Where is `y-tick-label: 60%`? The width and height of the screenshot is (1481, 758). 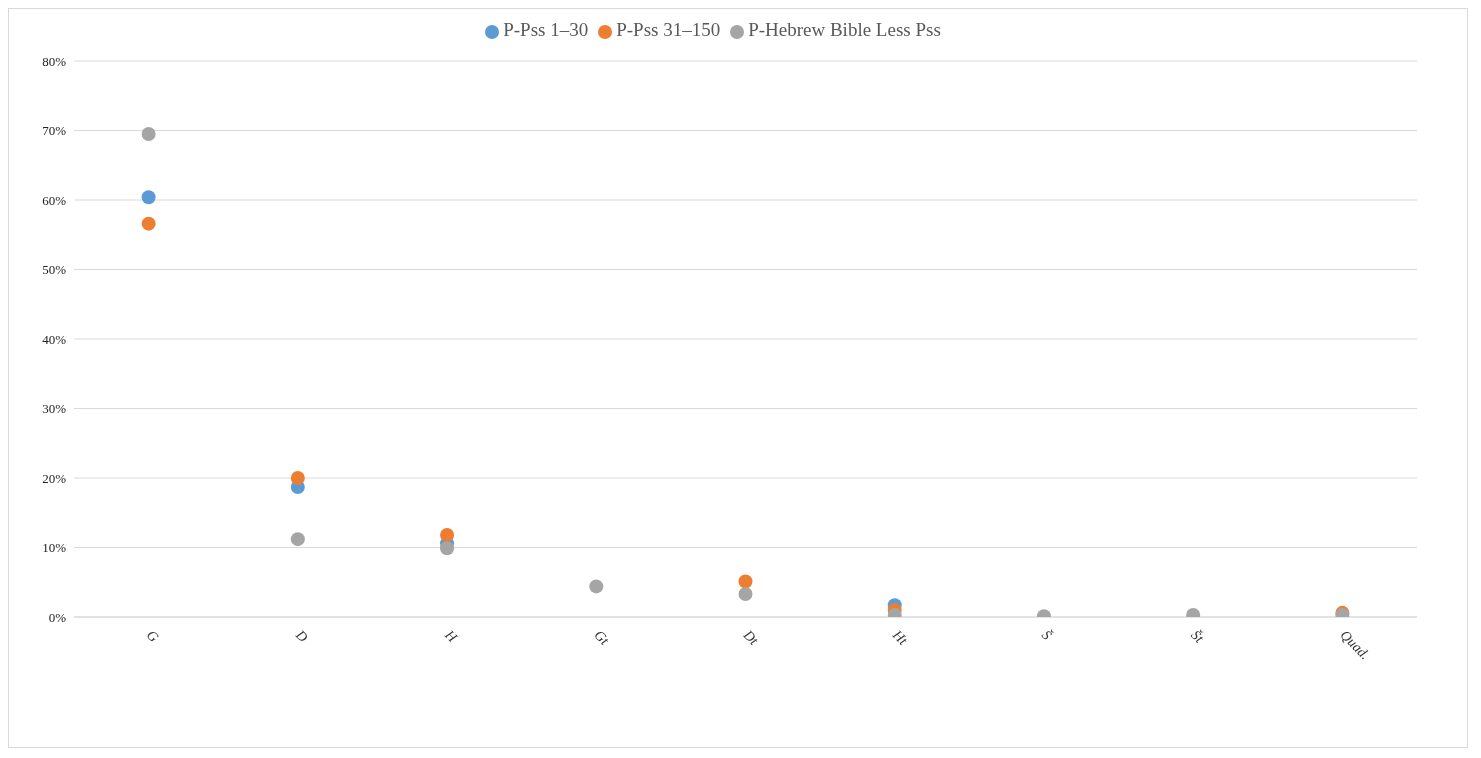 y-tick-label: 60% is located at coordinates (54, 200).